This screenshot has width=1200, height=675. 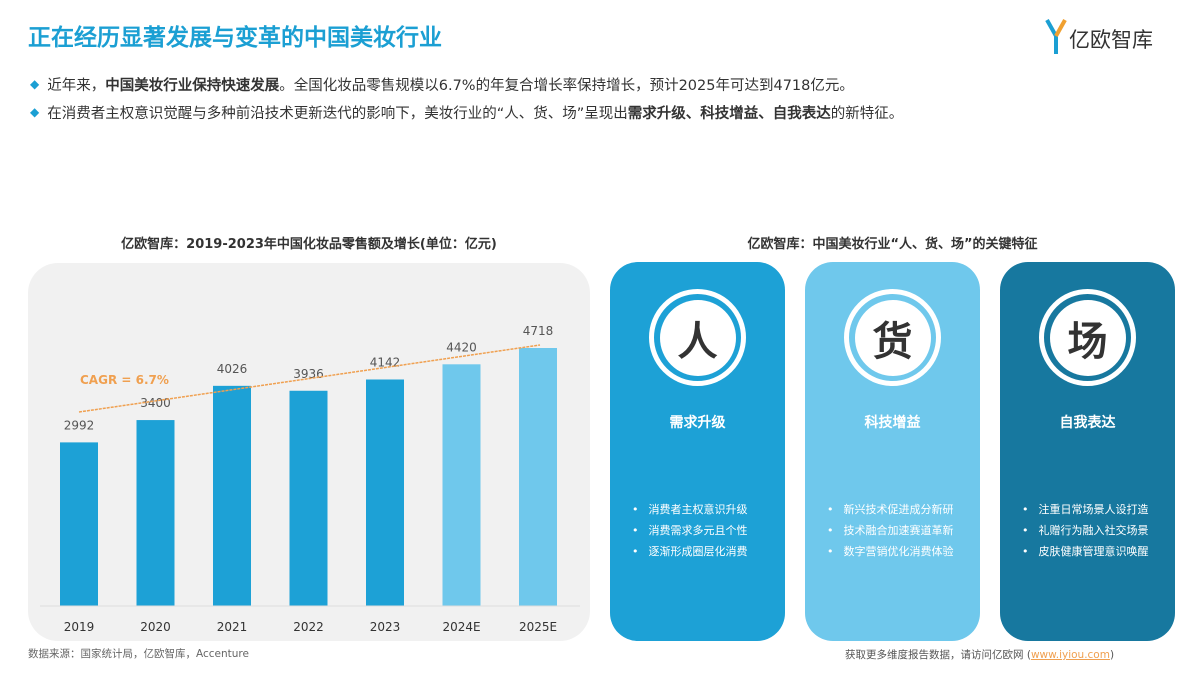 What do you see at coordinates (138, 654) in the screenshot?
I see `data-source: 数据来源：国家统计局，亿欧智库，Accenture` at bounding box center [138, 654].